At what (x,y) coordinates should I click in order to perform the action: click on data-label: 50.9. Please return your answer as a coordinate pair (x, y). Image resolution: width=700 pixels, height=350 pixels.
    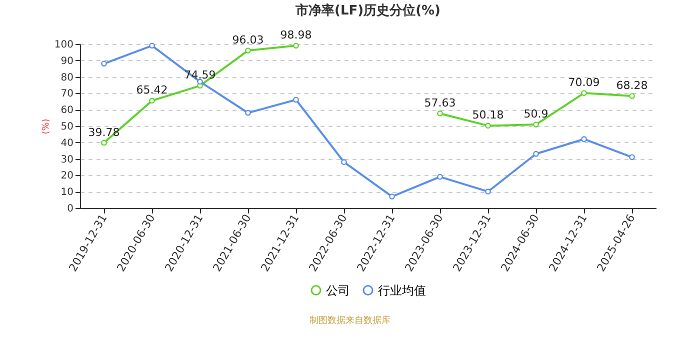
    Looking at the image, I should click on (536, 114).